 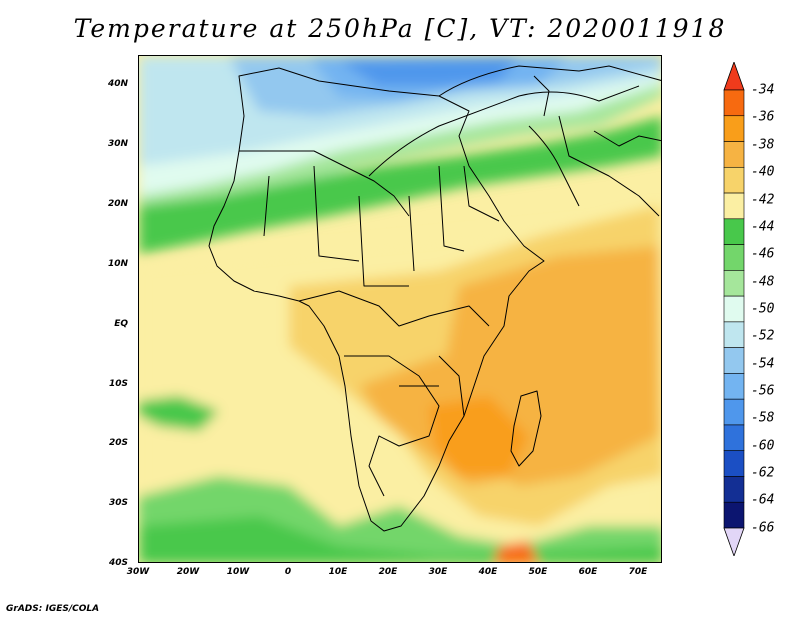 I want to click on lat-tick-label: 40N, so click(x=117, y=84).